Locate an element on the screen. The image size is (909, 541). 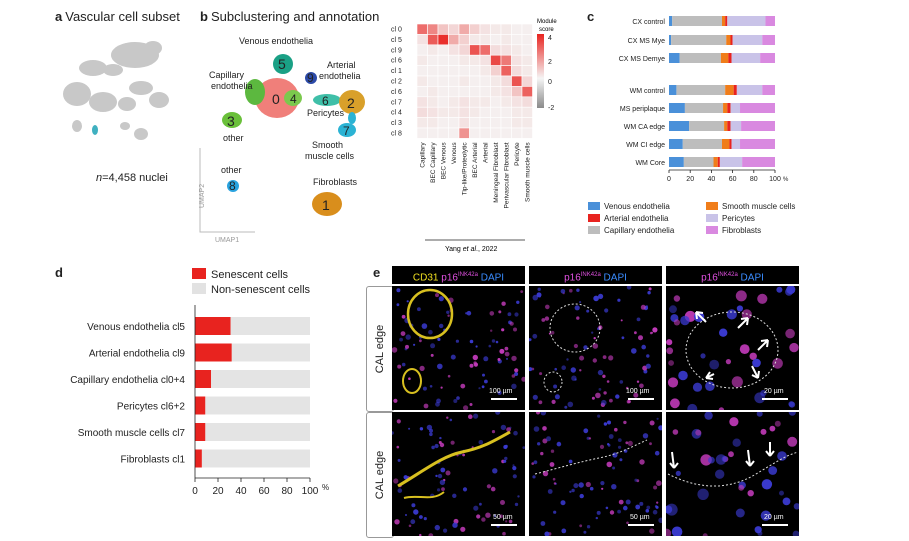
label-capillary: endothelia is located at coordinates (232, 86).